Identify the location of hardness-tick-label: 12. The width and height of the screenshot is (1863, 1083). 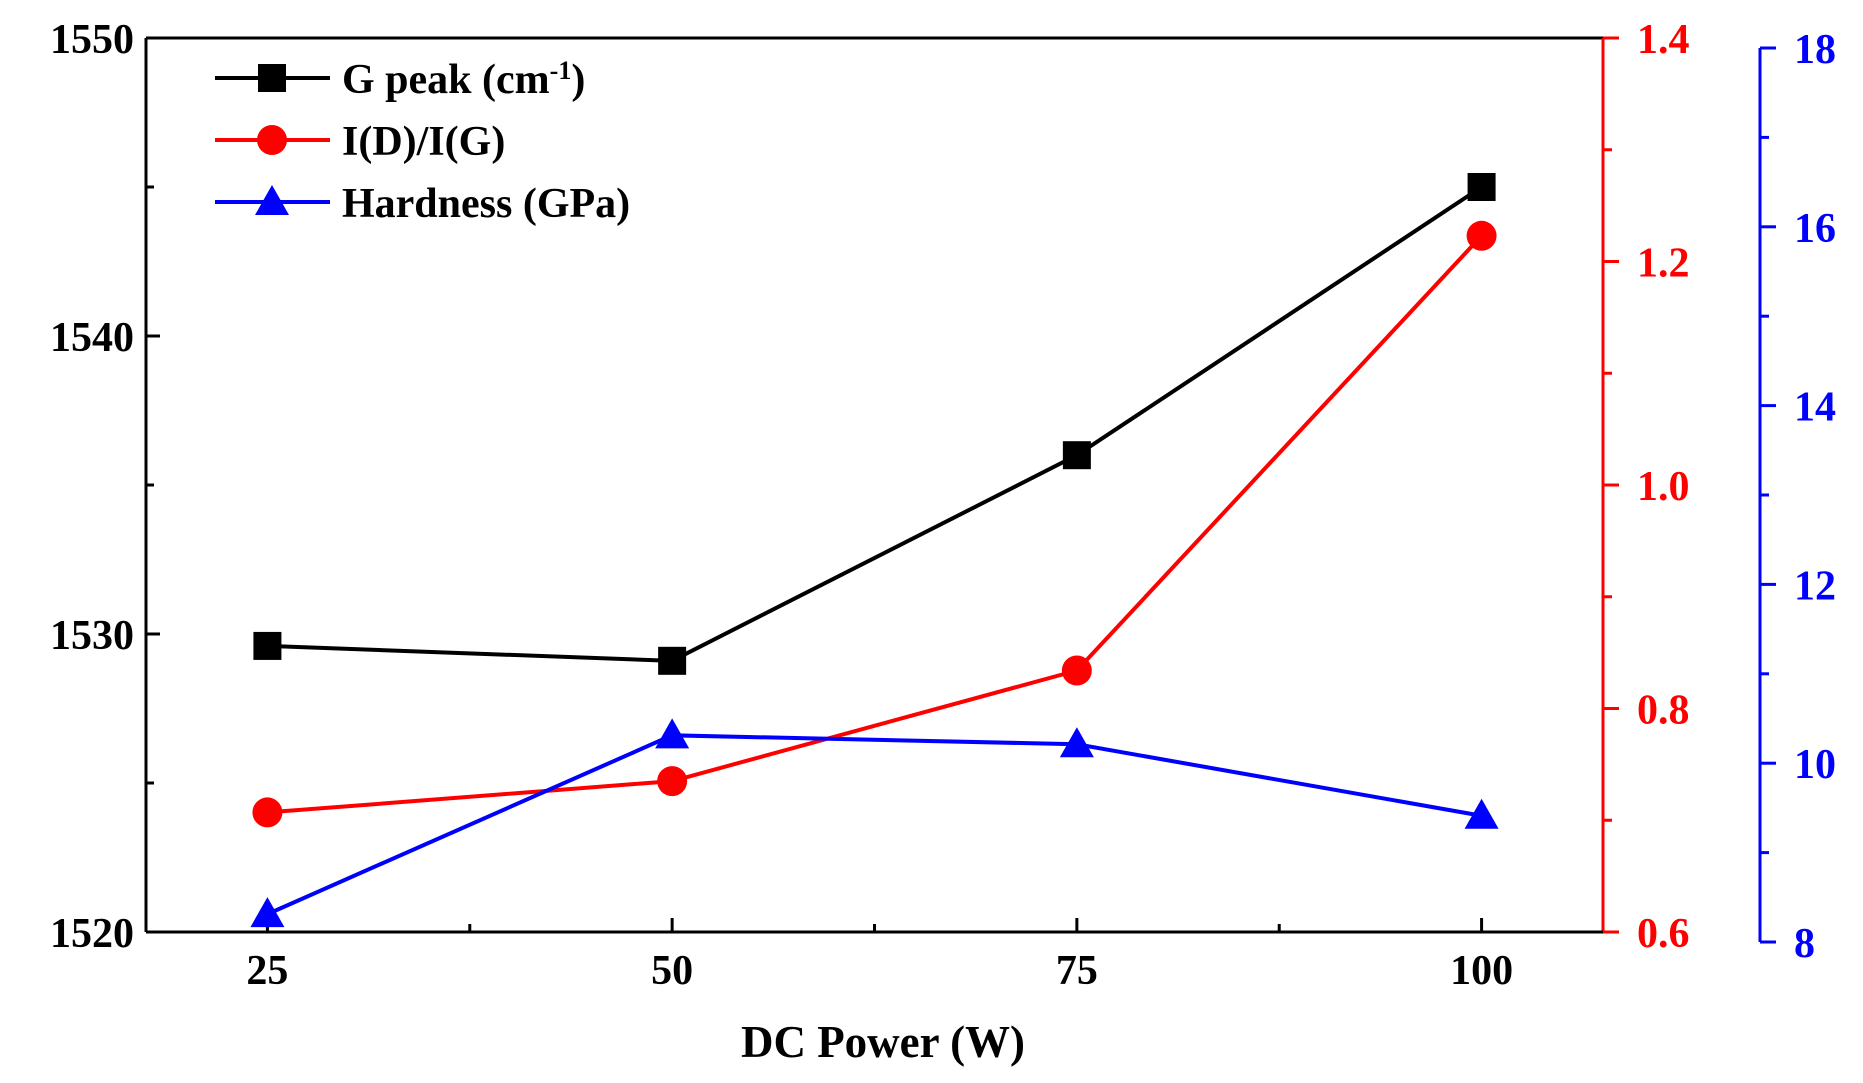
(1815, 586).